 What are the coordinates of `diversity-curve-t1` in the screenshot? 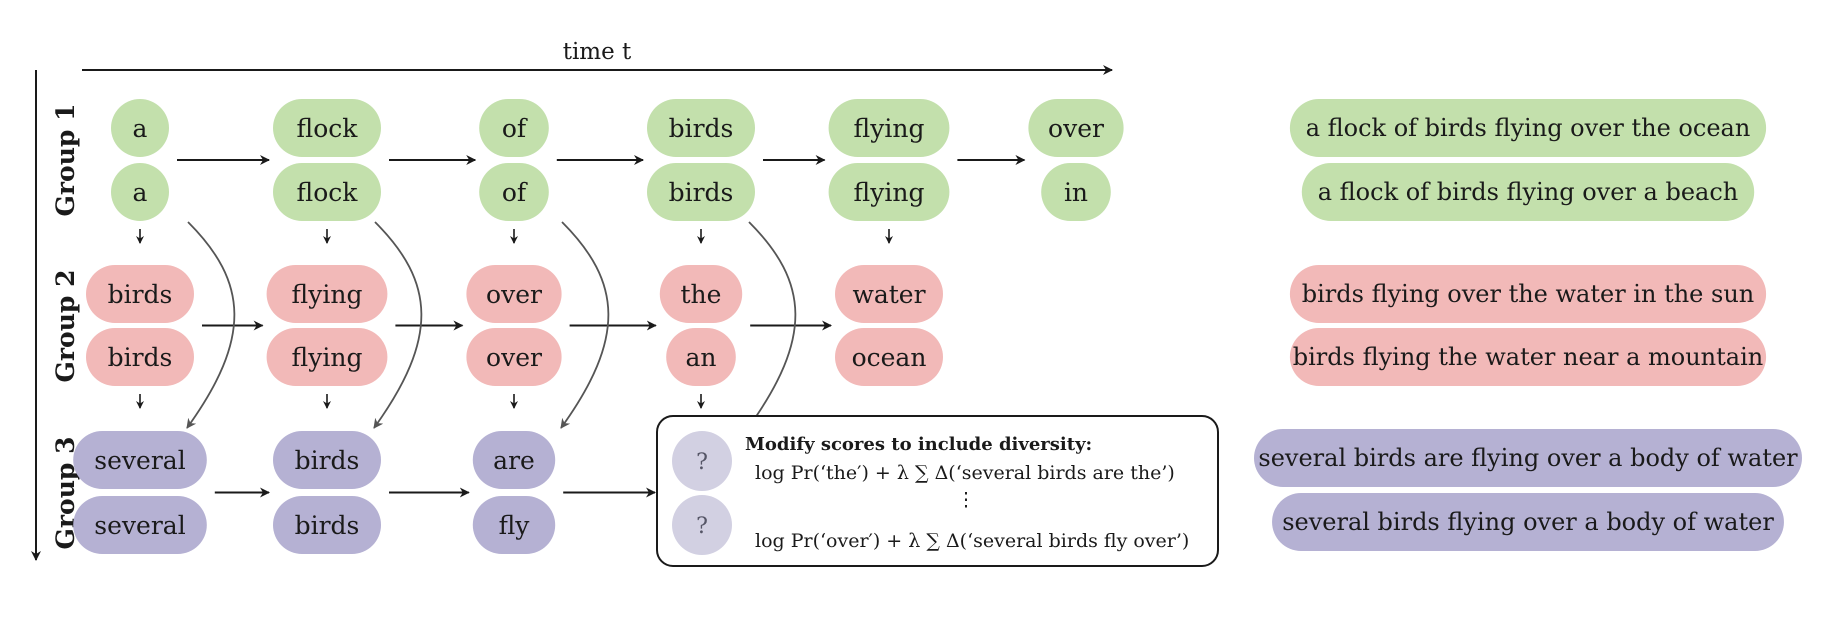 It's located at (211, 325).